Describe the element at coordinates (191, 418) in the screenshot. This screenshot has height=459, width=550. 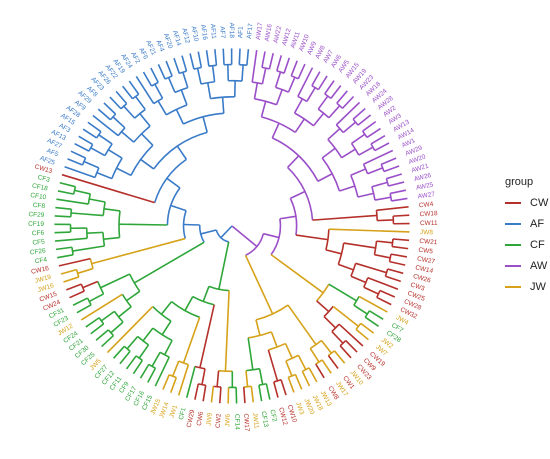
I see `leaf-label: CW29` at that location.